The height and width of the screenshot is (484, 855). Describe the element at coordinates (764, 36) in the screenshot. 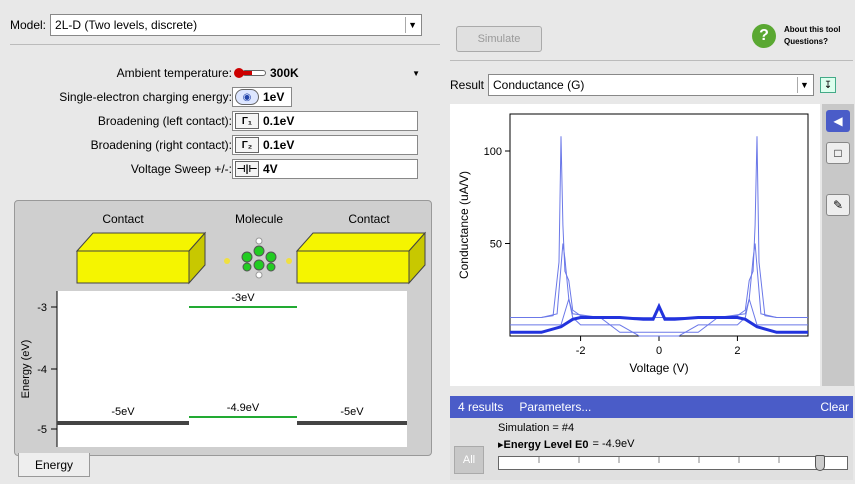

I see `question-icon: ?` at that location.